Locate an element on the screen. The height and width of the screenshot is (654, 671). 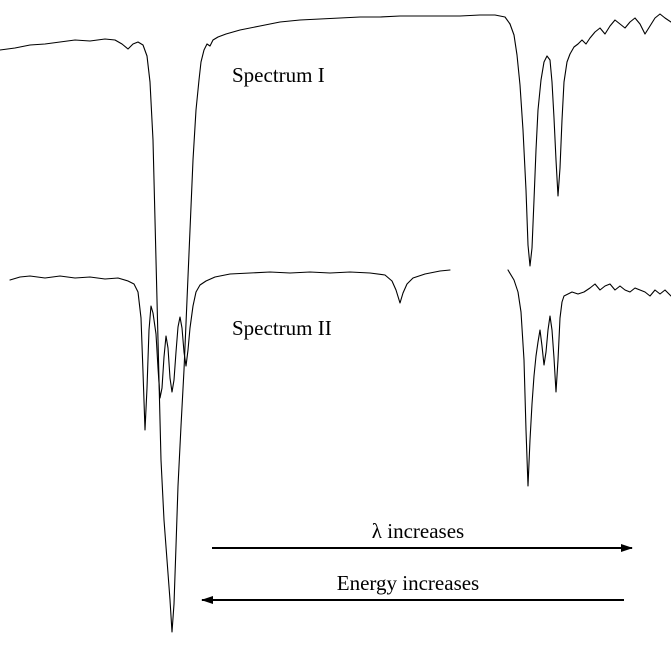
spectrum-2-trace-right is located at coordinates (589, 378).